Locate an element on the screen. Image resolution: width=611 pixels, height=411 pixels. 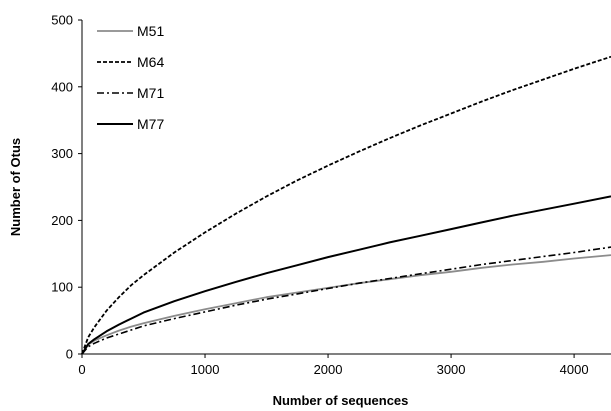
legend: M51 M64 M71 M77 is located at coordinates (130, 77).